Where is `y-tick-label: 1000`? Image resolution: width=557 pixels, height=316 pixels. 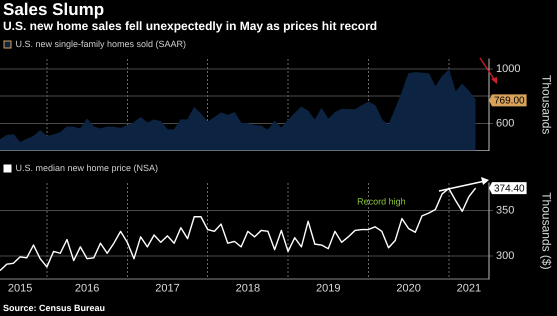 y-tick-label: 1000 is located at coordinates (508, 69).